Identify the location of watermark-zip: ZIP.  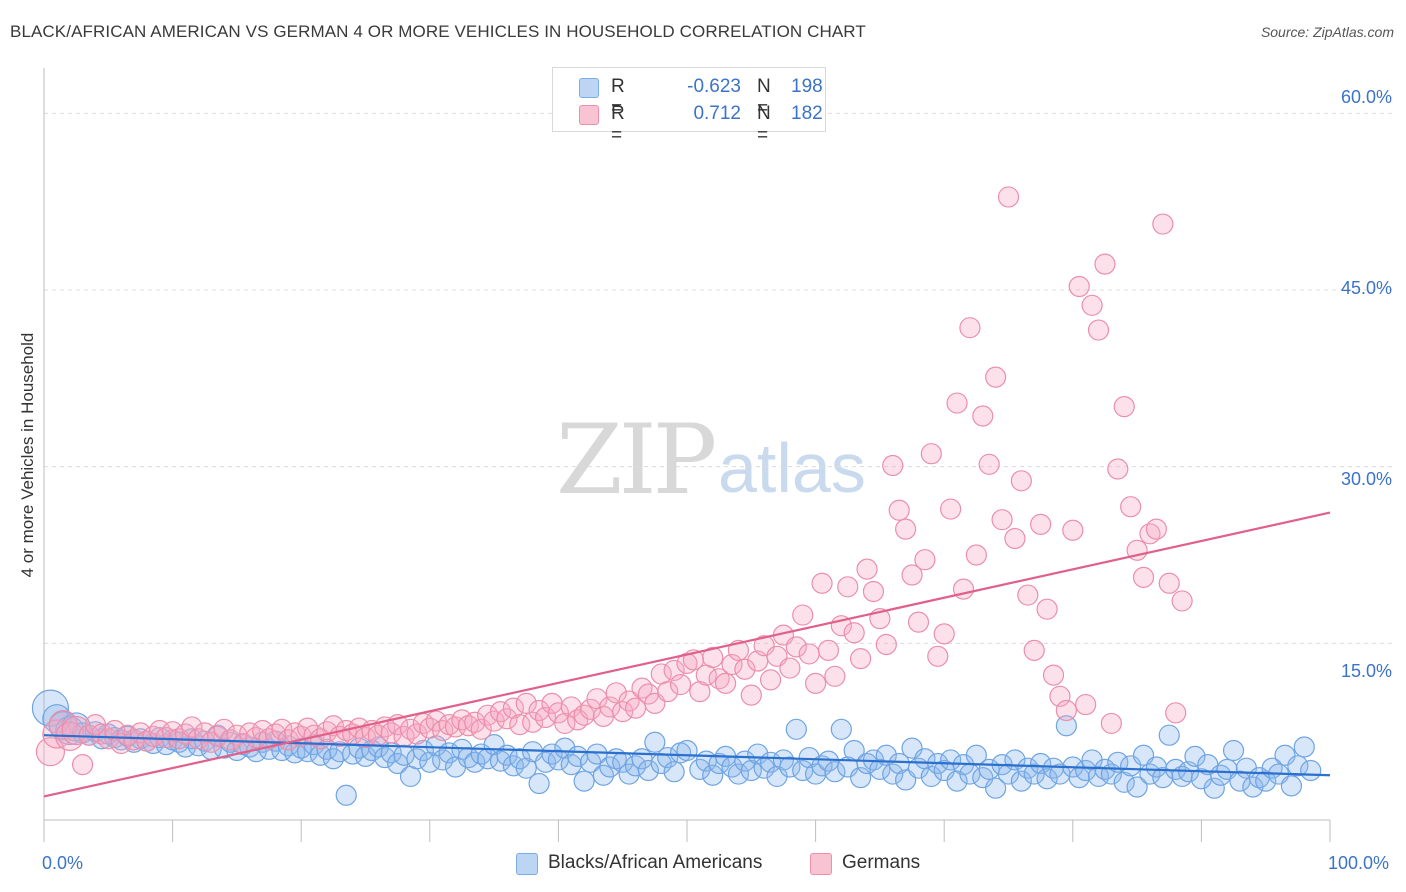
(636, 460).